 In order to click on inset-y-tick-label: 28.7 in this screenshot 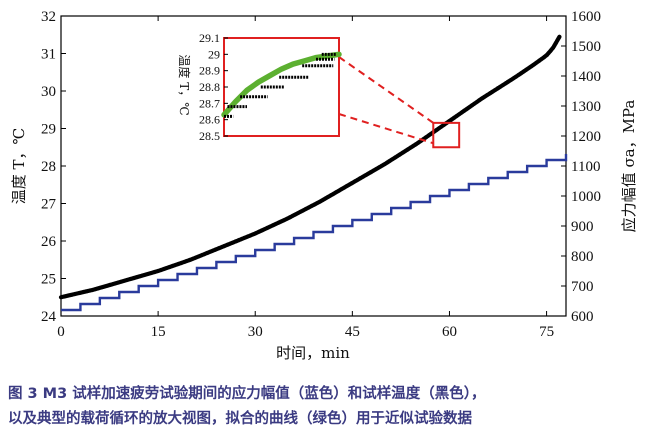, I will do `click(209, 103)`.